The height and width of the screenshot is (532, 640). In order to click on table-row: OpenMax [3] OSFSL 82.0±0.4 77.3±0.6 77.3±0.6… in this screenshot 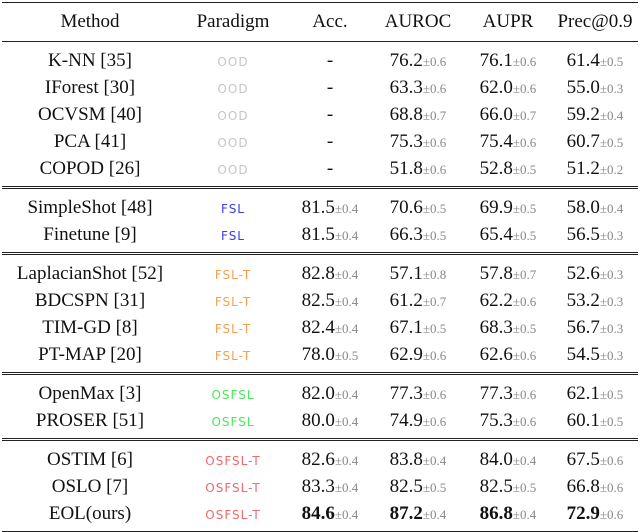, I will do `click(320, 391)`.